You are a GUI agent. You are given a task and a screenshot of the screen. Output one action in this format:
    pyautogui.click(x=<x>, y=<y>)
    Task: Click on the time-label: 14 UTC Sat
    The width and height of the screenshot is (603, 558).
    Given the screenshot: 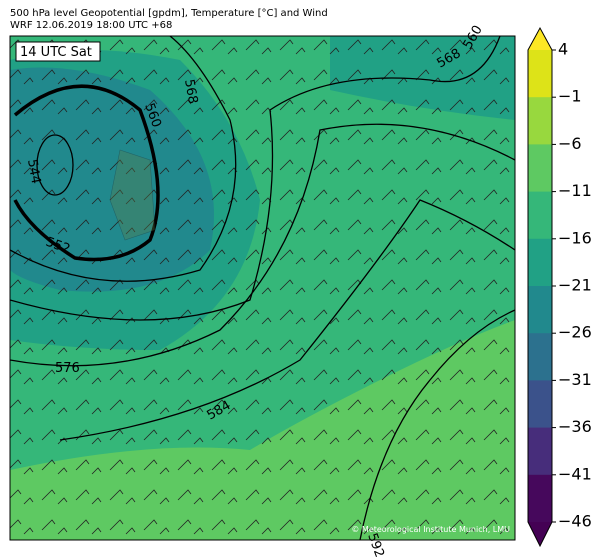 What is the action you would take?
    pyautogui.click(x=56, y=52)
    